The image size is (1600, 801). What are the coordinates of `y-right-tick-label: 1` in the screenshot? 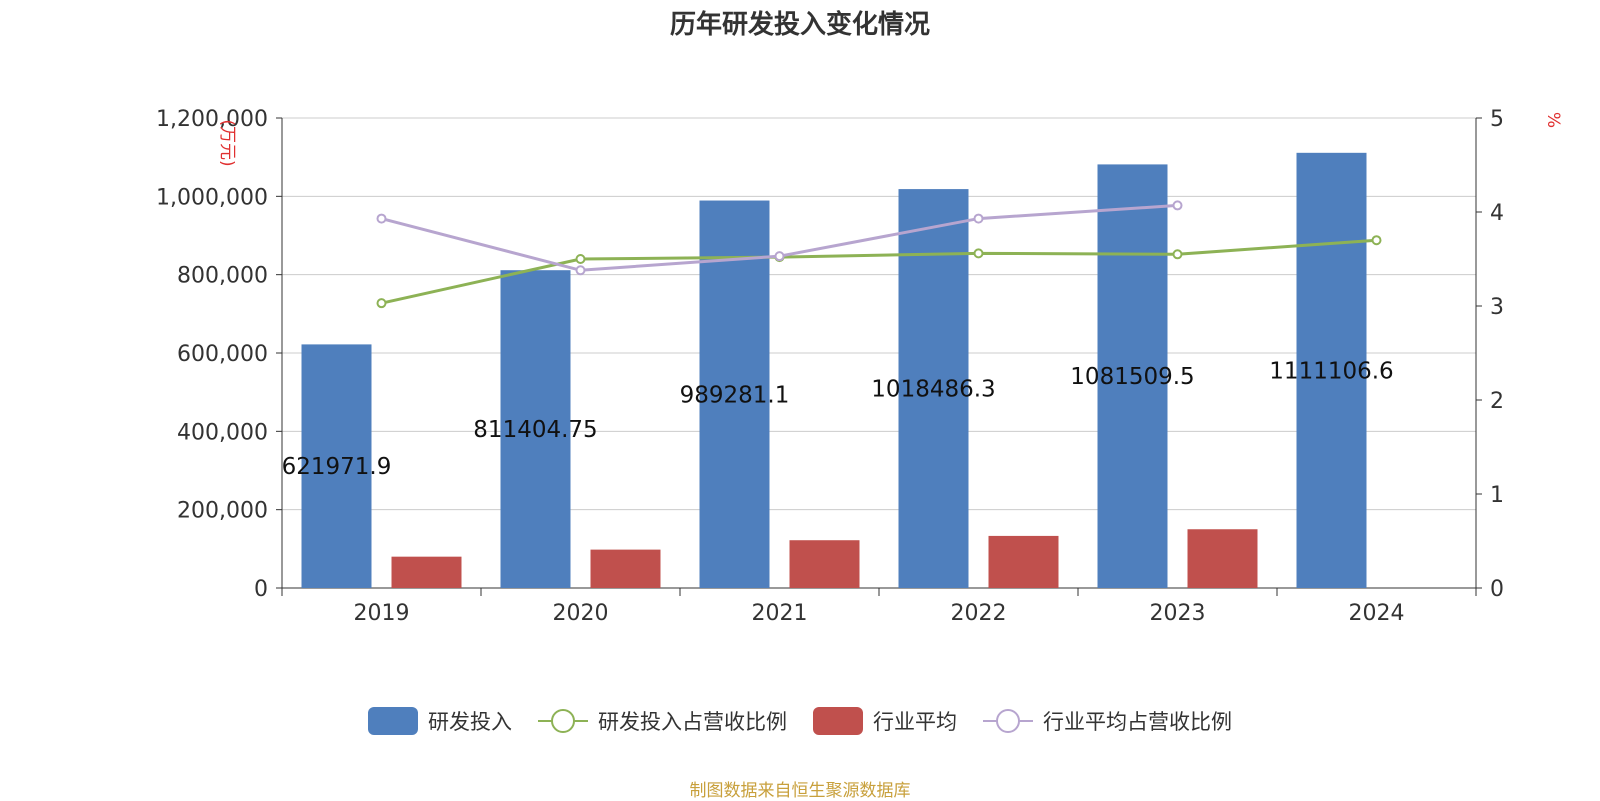 It's located at (1497, 495).